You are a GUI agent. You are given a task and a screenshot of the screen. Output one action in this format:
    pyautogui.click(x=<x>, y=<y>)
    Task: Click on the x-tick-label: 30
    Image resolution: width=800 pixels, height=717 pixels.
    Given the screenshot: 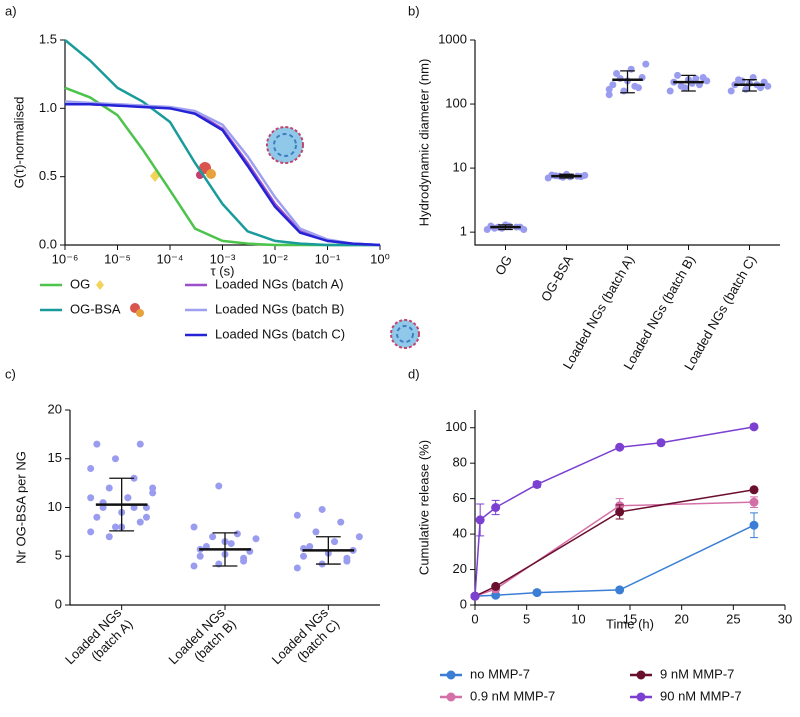 What is the action you would take?
    pyautogui.click(x=785, y=618)
    